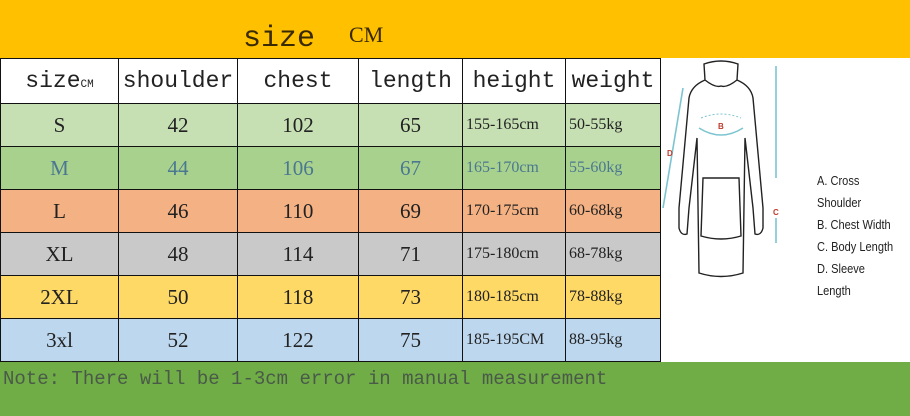  I want to click on marker-d: D, so click(670, 153).